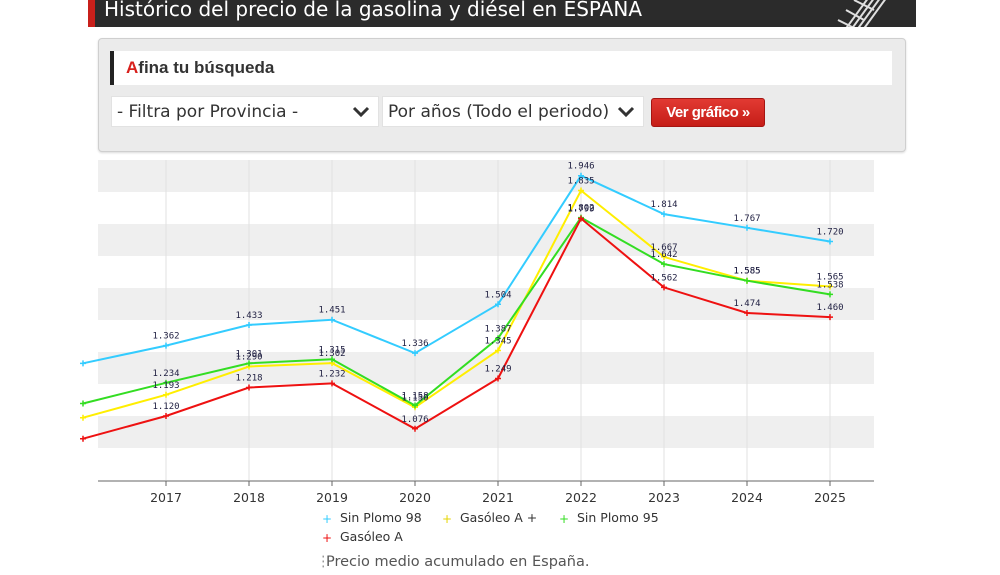  What do you see at coordinates (580, 167) in the screenshot?
I see `data-label: 1.946` at bounding box center [580, 167].